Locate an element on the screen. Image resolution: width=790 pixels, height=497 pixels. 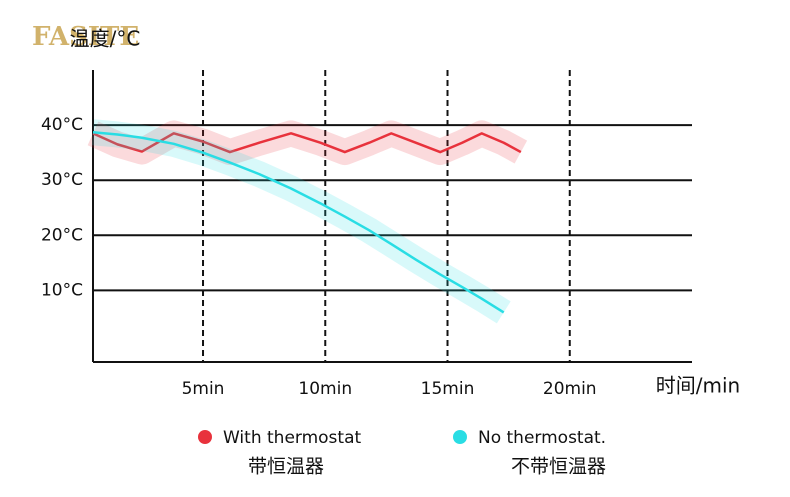
x-tick-label: 10min is located at coordinates (325, 389).